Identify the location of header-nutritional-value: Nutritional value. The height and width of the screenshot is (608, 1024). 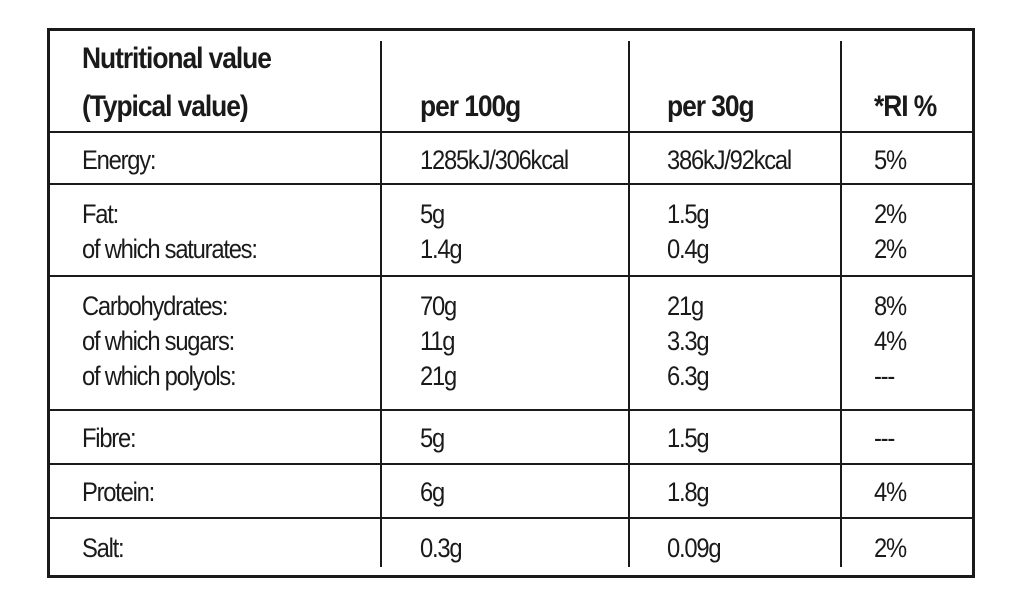
(177, 58).